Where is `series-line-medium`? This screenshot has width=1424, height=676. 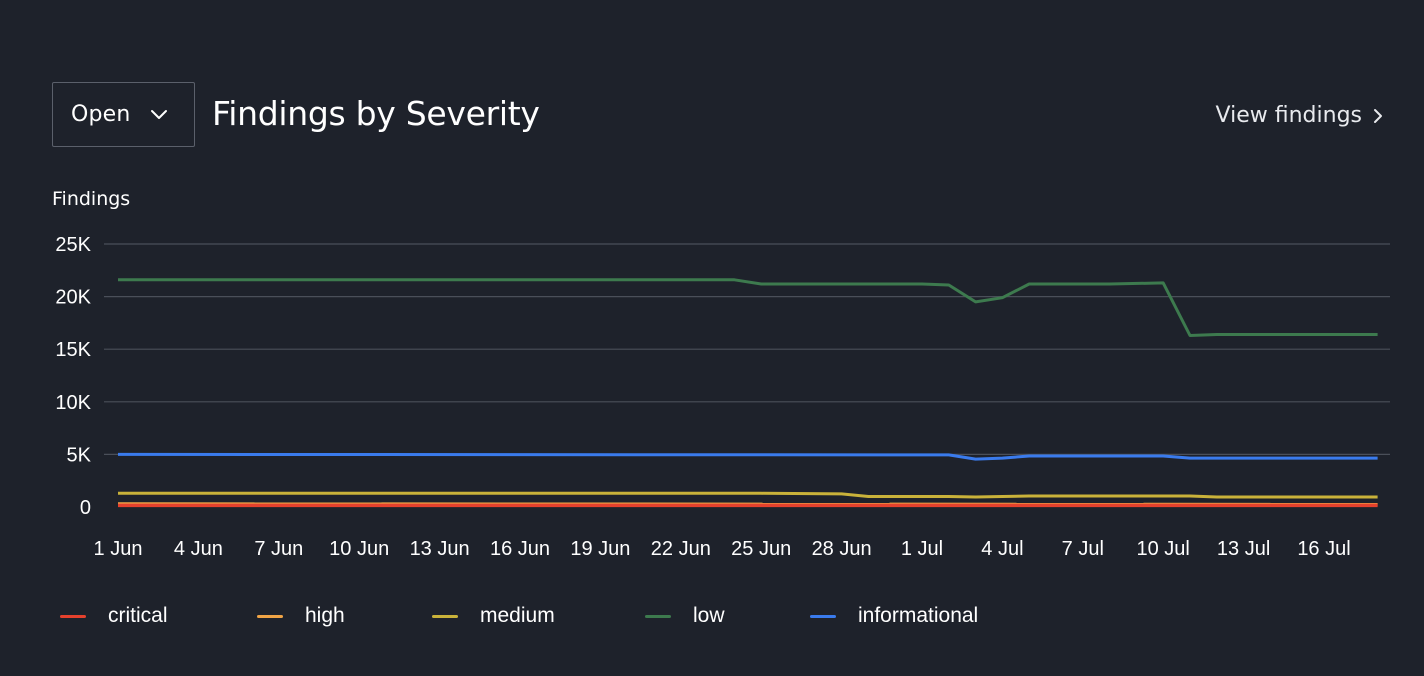
series-line-medium is located at coordinates (748, 495).